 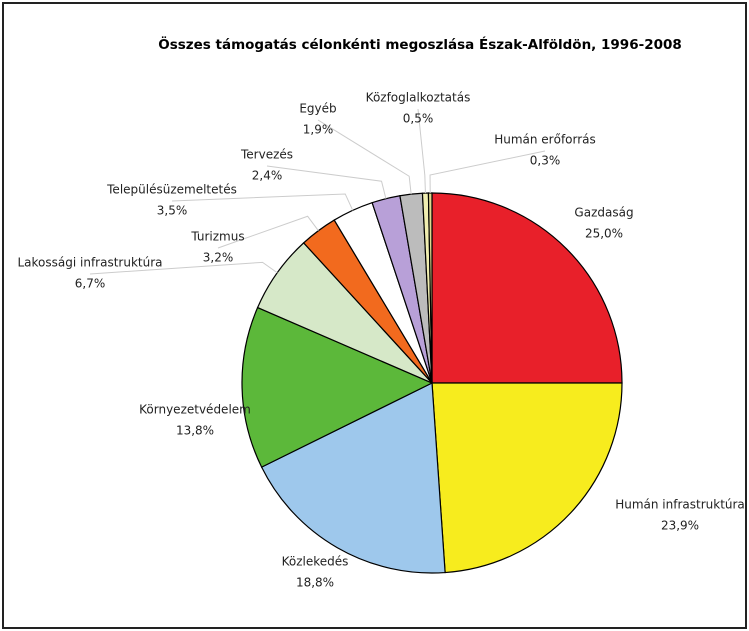 What do you see at coordinates (680, 526) in the screenshot?
I see `slice-value-label: 23,9%` at bounding box center [680, 526].